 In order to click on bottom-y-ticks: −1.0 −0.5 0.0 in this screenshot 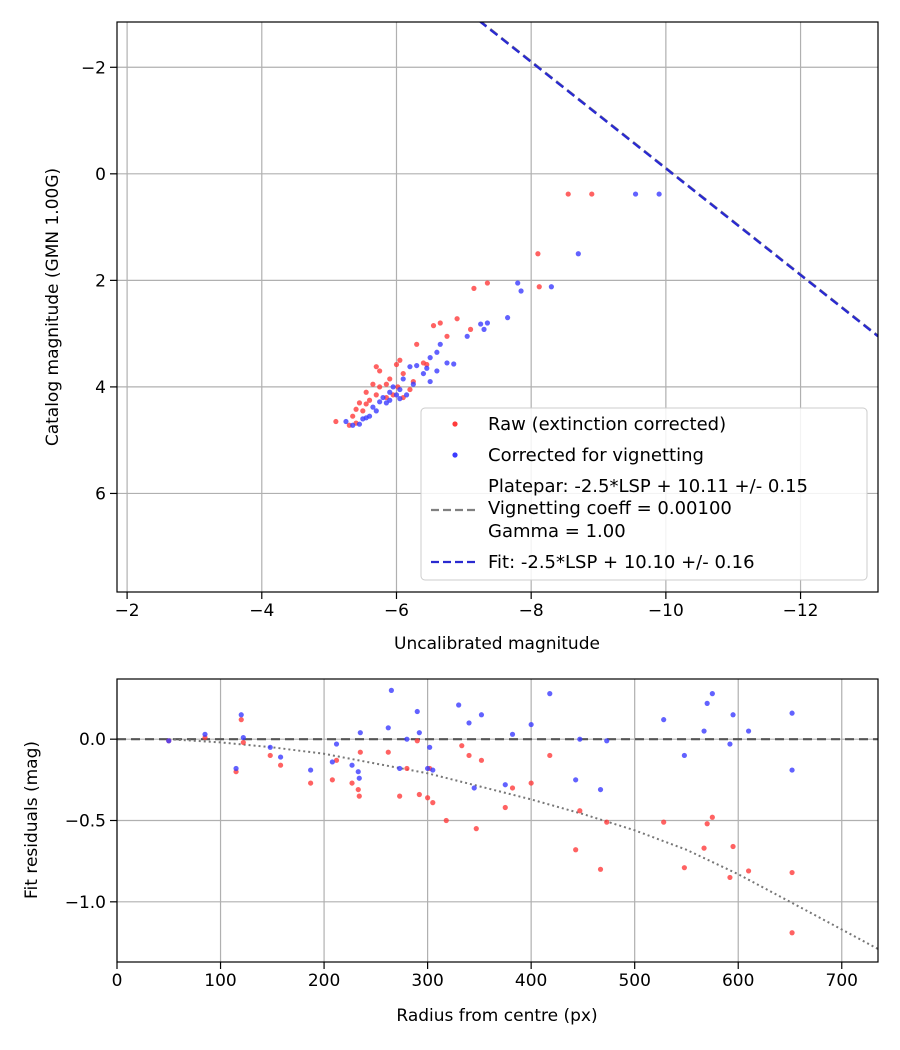, I will do `click(91, 821)`.